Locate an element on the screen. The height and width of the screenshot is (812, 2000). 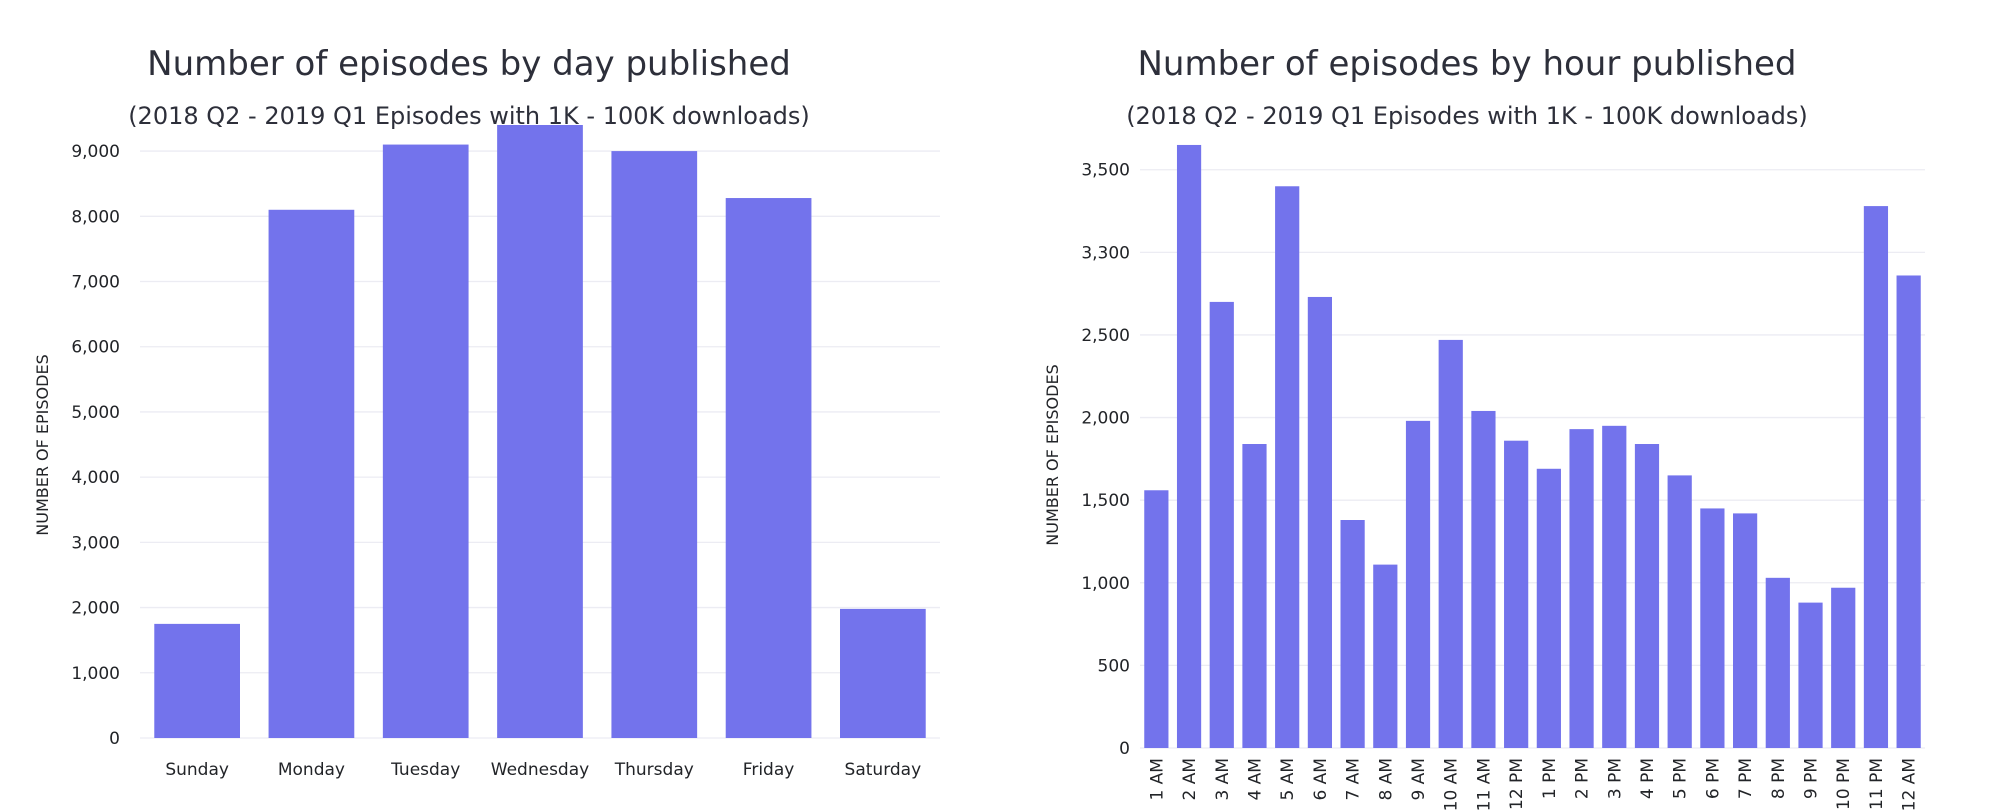
x-tick-label: 6 PM is located at coordinates (1713, 778).